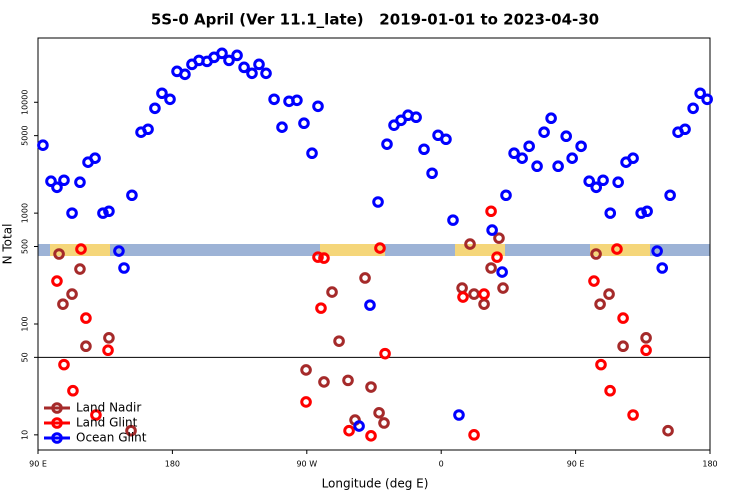 The height and width of the screenshot is (500, 750). Describe the element at coordinates (57, 438) in the screenshot. I see `legend-marker` at that location.